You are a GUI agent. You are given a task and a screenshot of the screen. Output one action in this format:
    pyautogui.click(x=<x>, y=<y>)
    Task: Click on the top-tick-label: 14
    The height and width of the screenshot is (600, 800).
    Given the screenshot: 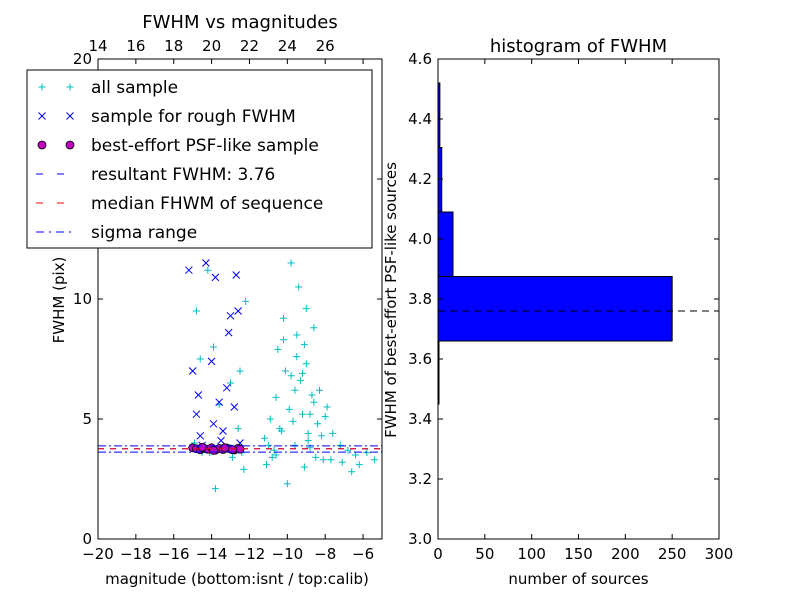 What is the action you would take?
    pyautogui.click(x=97, y=46)
    